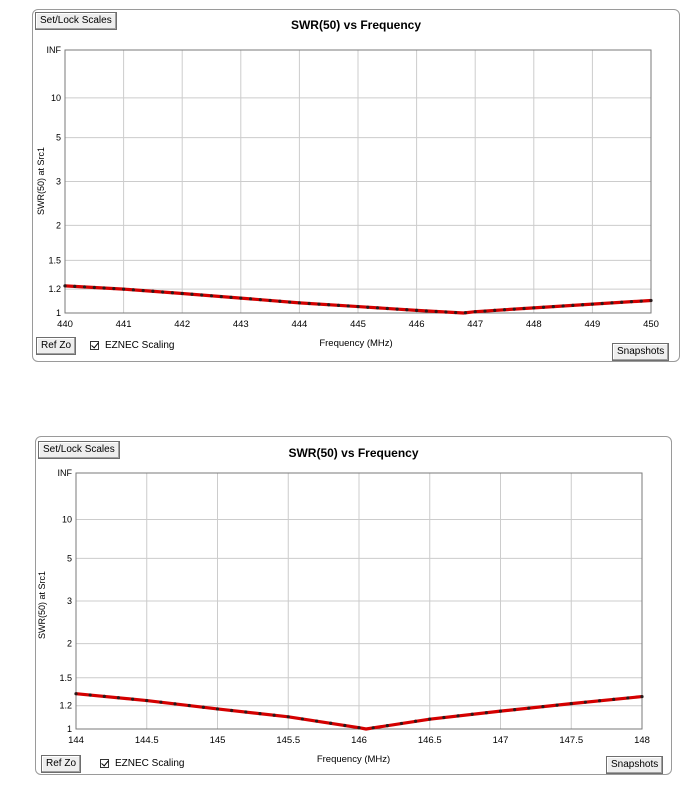 This screenshot has height=792, width=691. I want to click on y-tick-label: 10, so click(67, 520).